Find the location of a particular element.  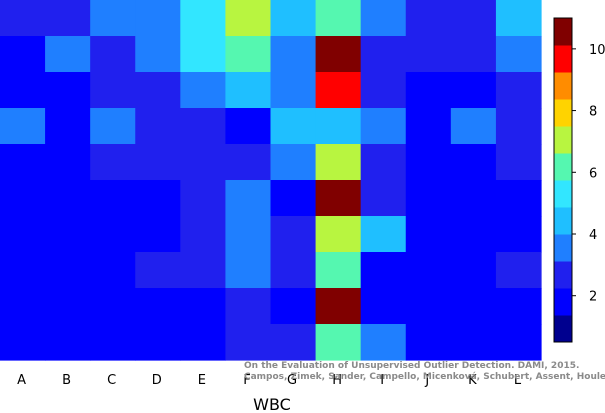

x-tick-label: A is located at coordinates (21, 380).